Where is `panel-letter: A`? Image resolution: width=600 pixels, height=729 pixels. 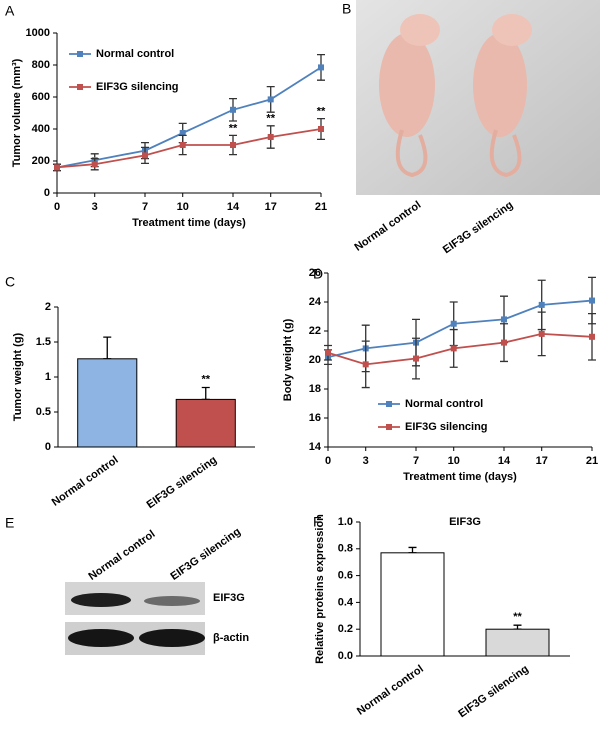 panel-letter: A is located at coordinates (10, 11).